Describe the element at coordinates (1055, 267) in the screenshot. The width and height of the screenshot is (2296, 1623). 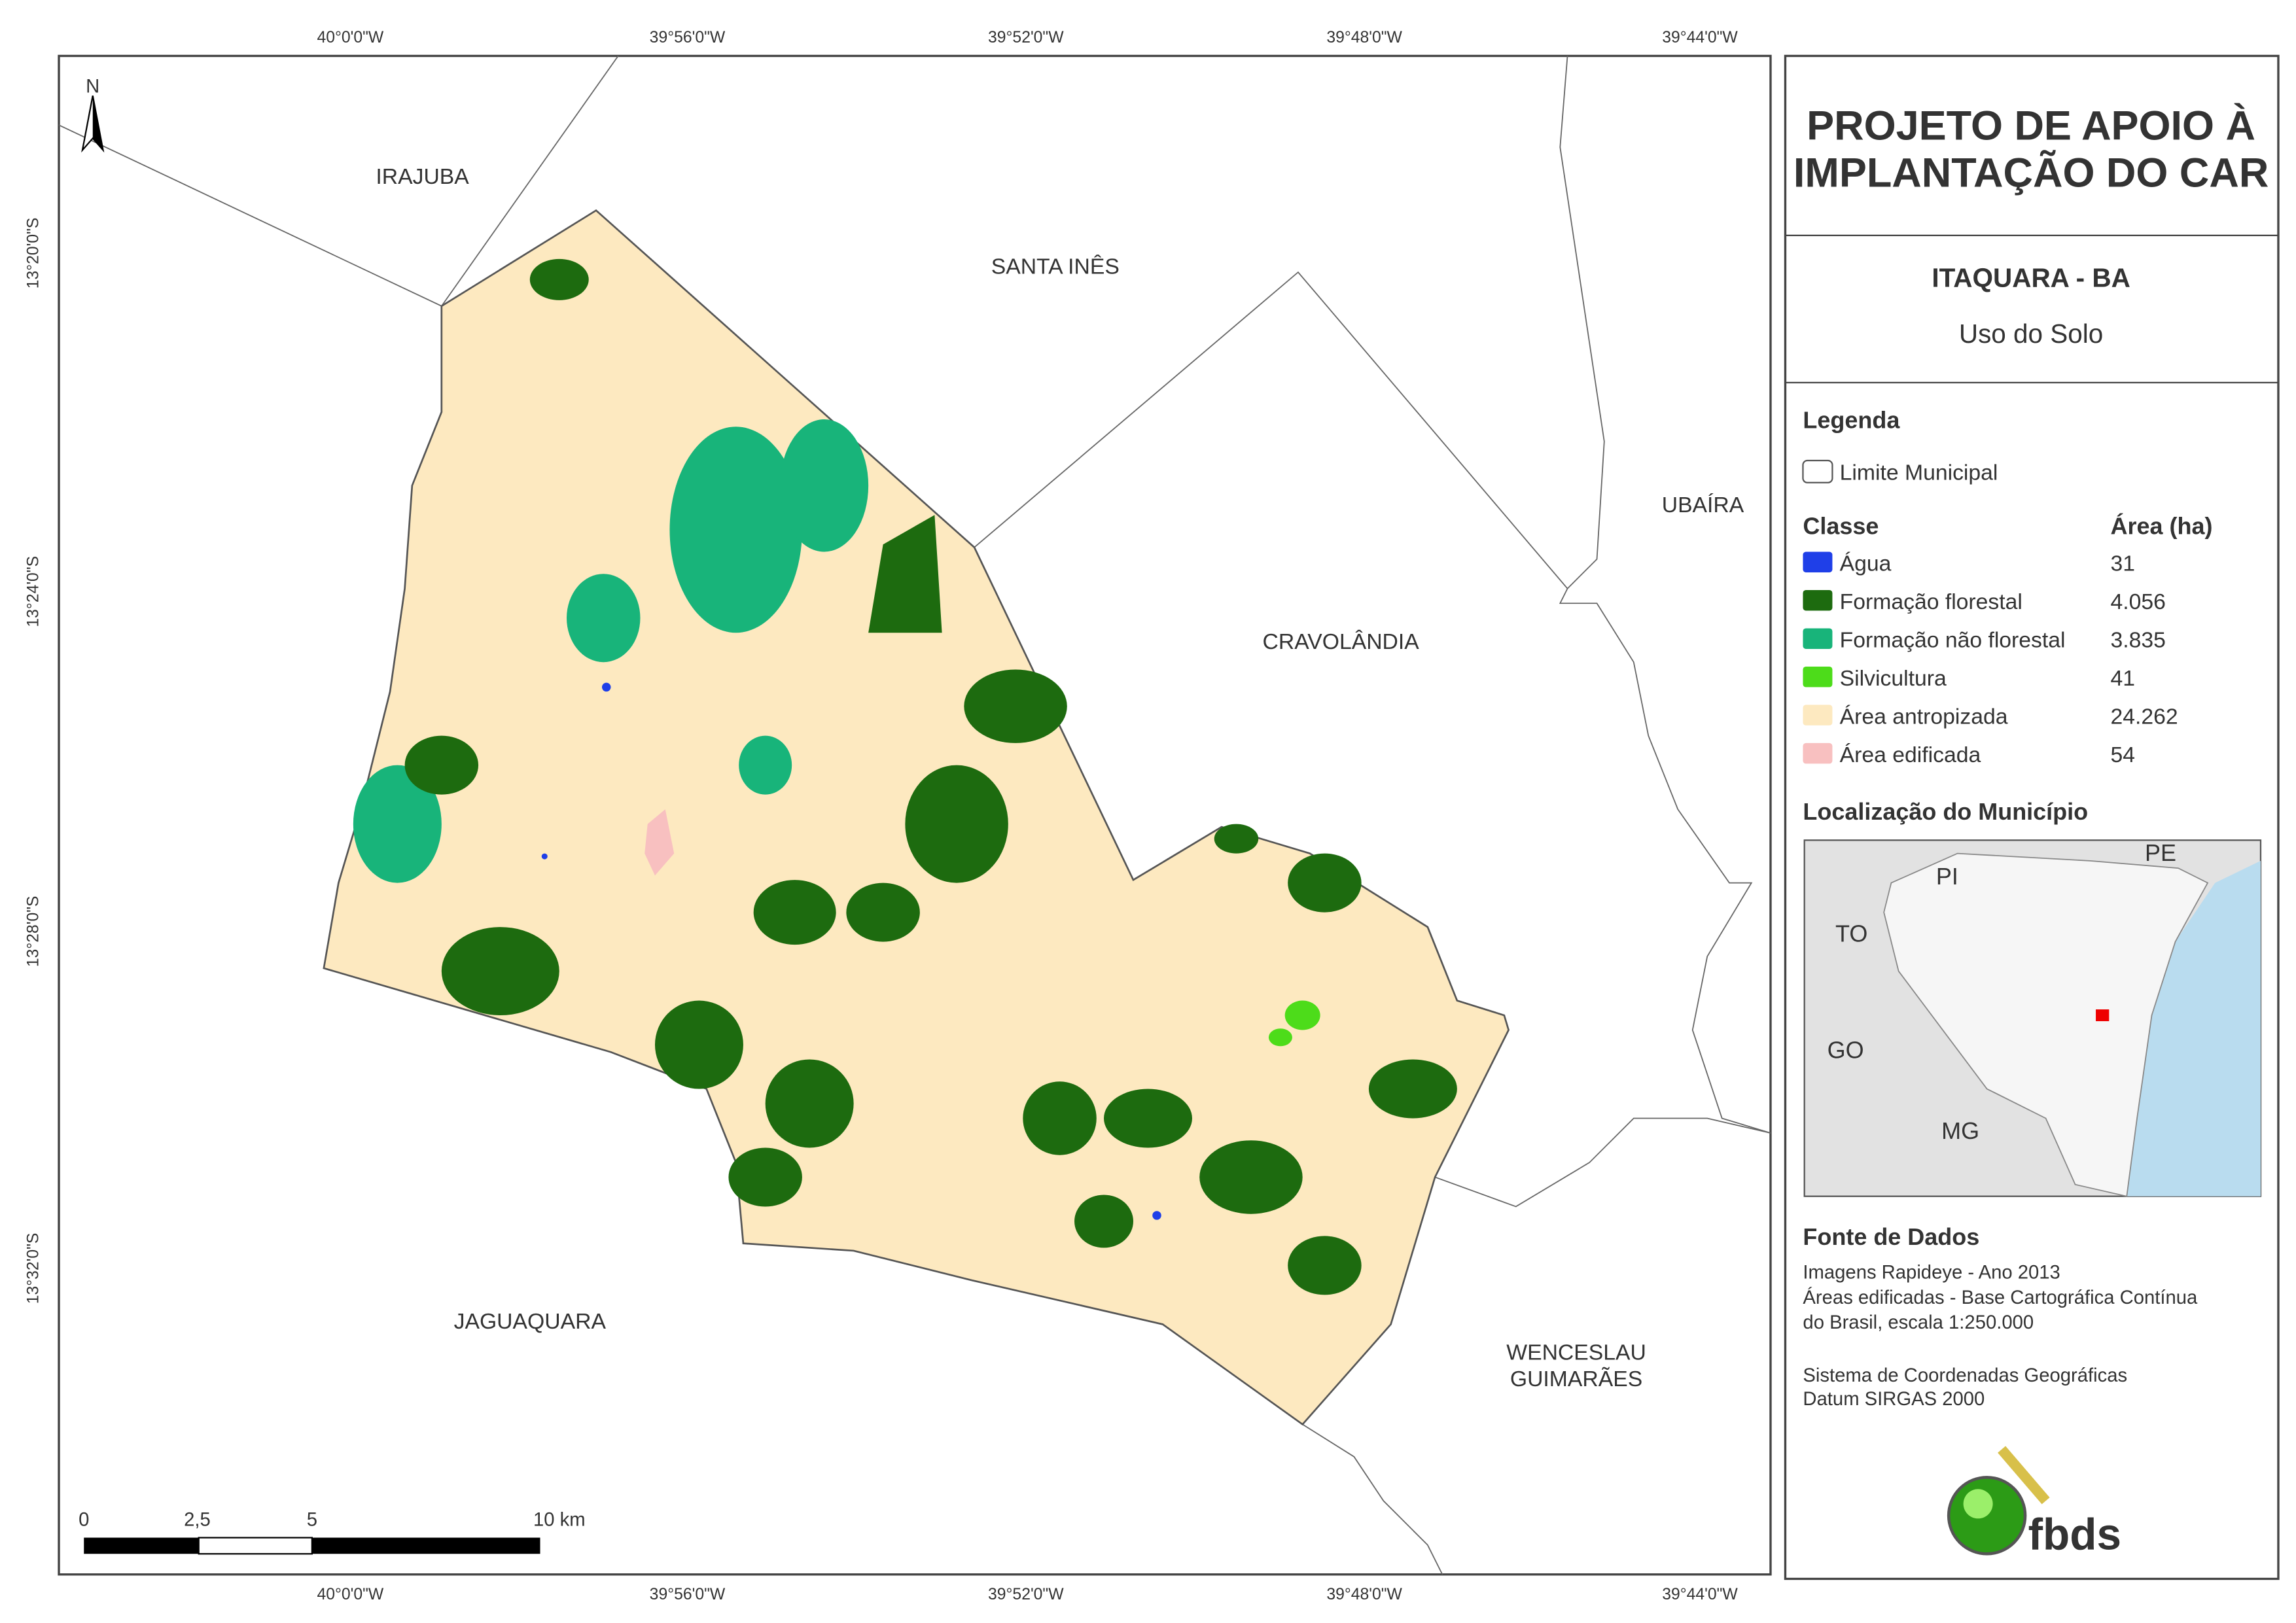
I see `neighbor-label: SANTA INÊS` at that location.